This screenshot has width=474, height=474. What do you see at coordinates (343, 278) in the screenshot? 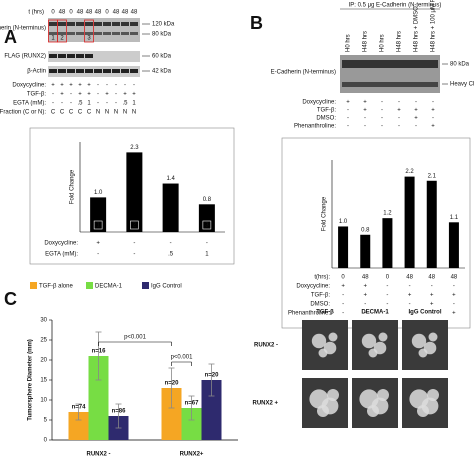
I see `row-mark: 0` at bounding box center [343, 278].